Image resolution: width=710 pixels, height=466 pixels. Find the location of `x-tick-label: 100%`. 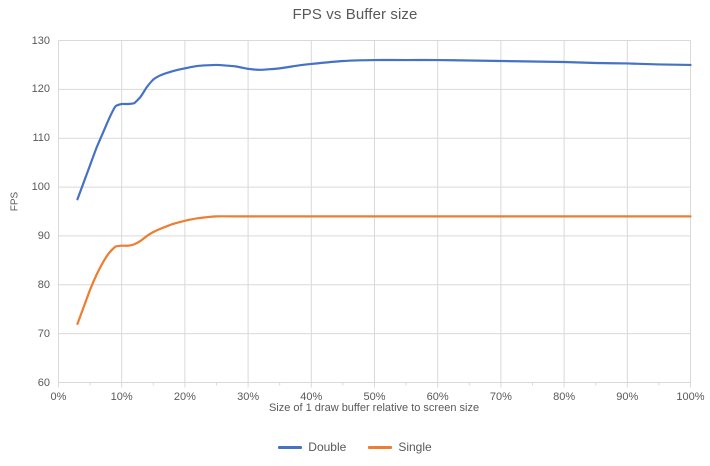

x-tick-label: 100% is located at coordinates (690, 396).